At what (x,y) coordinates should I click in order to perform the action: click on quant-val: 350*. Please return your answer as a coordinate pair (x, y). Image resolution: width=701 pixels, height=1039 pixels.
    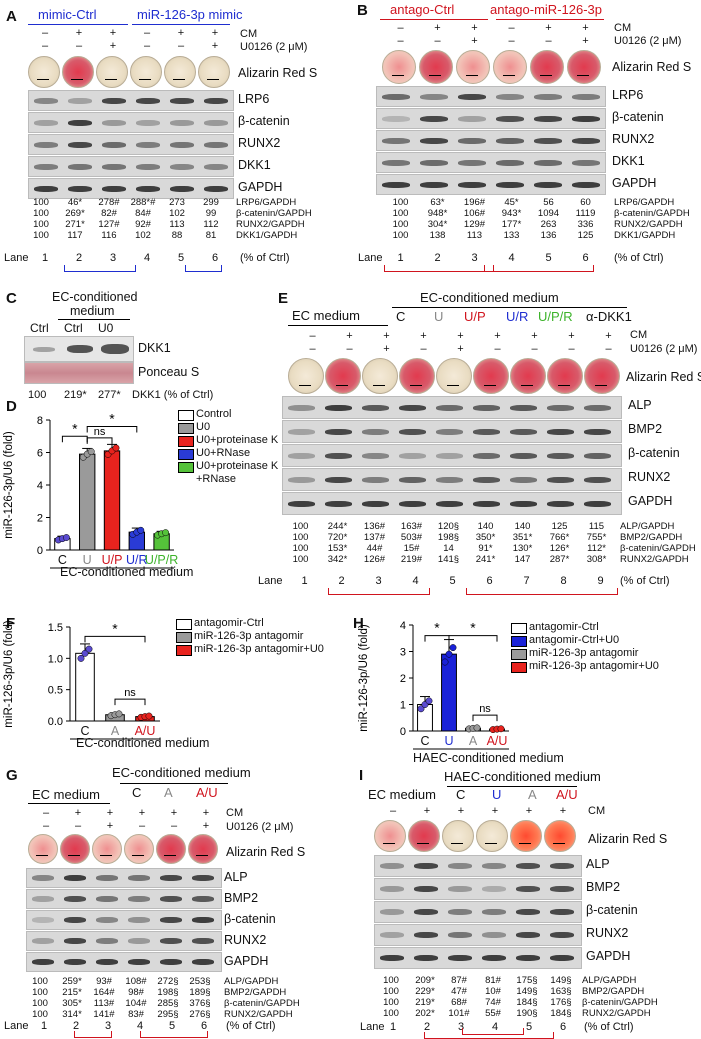
    Looking at the image, I should click on (485, 537).